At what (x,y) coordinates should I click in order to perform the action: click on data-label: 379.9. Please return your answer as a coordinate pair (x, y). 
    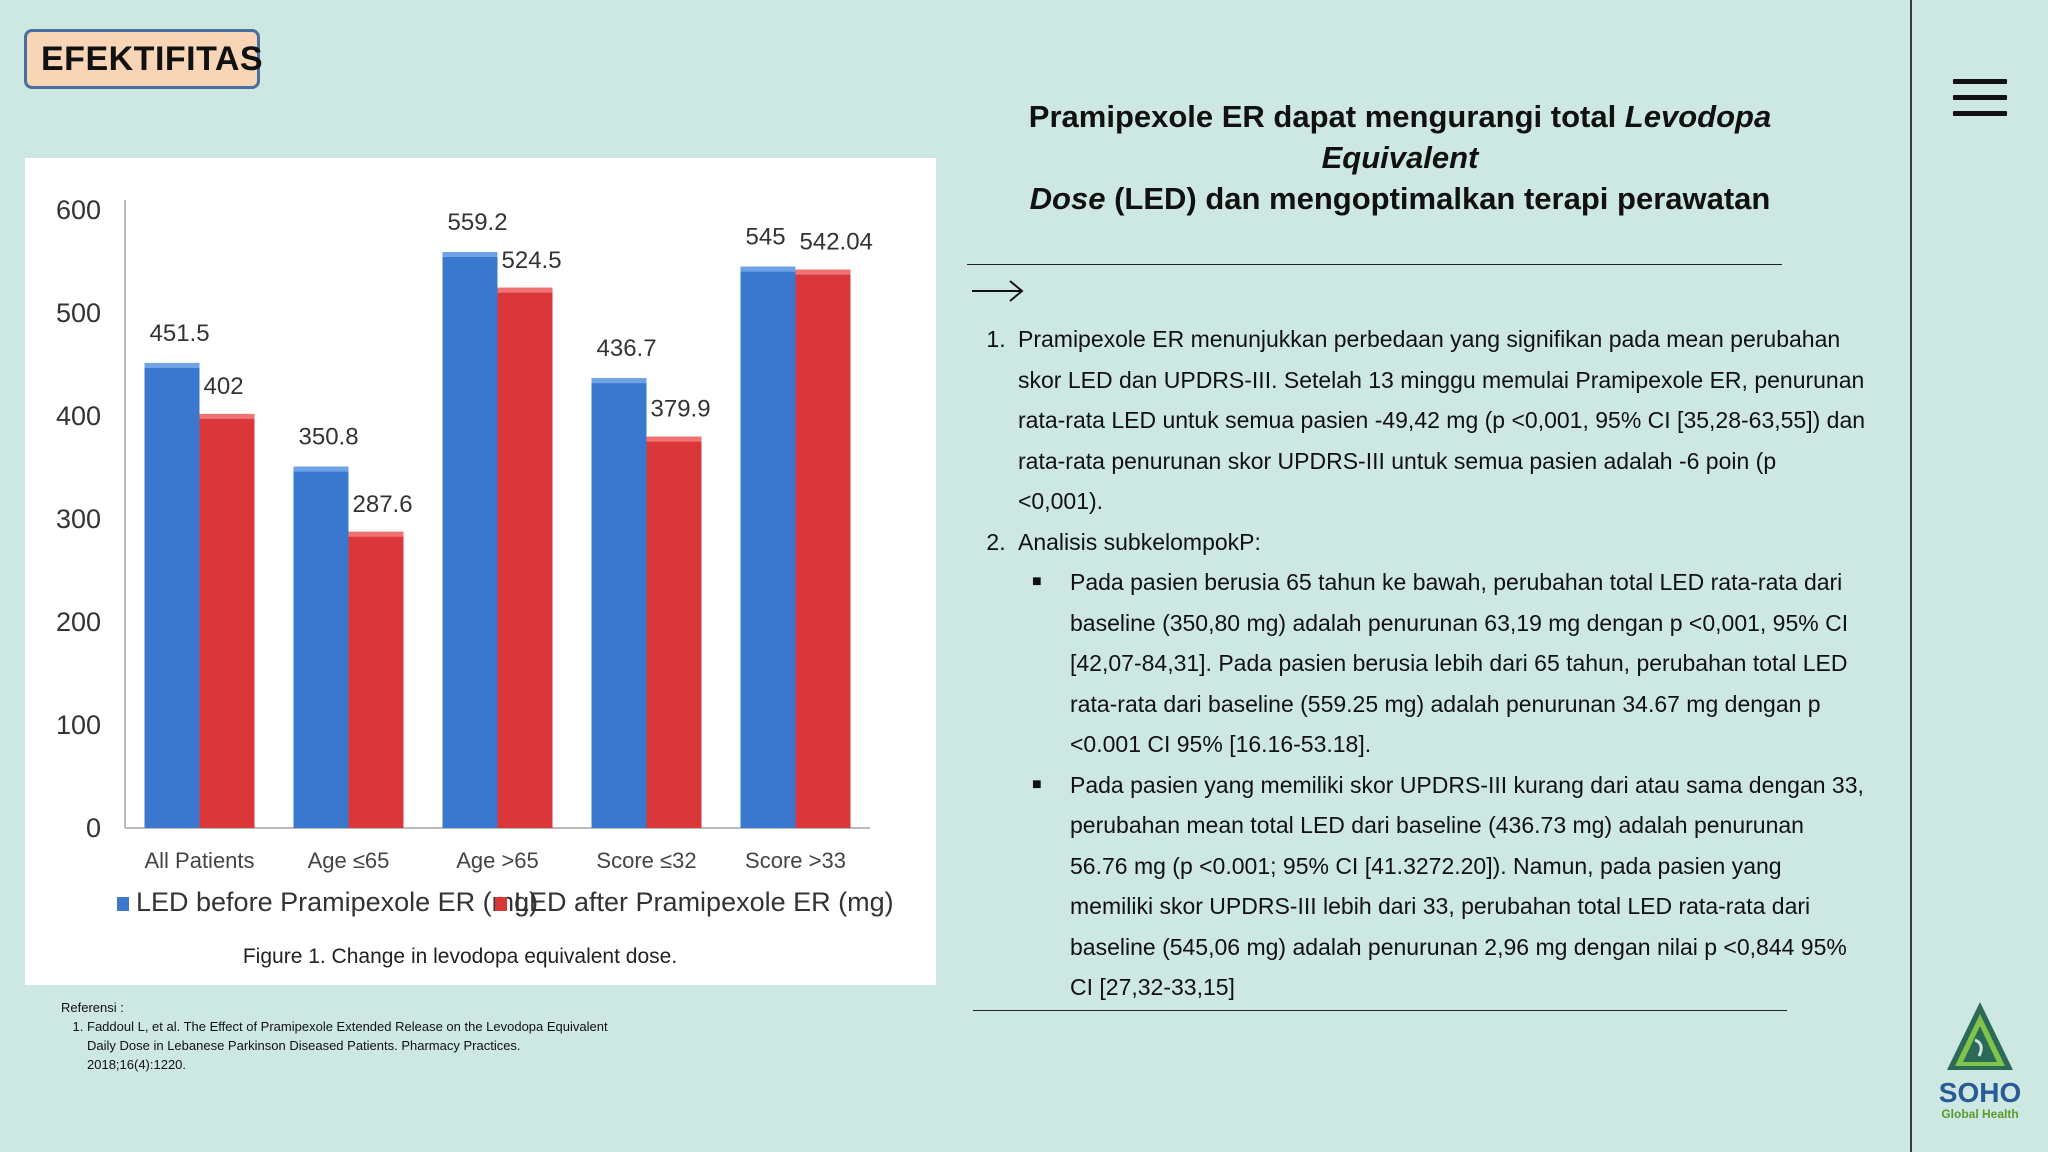
    Looking at the image, I should click on (681, 409).